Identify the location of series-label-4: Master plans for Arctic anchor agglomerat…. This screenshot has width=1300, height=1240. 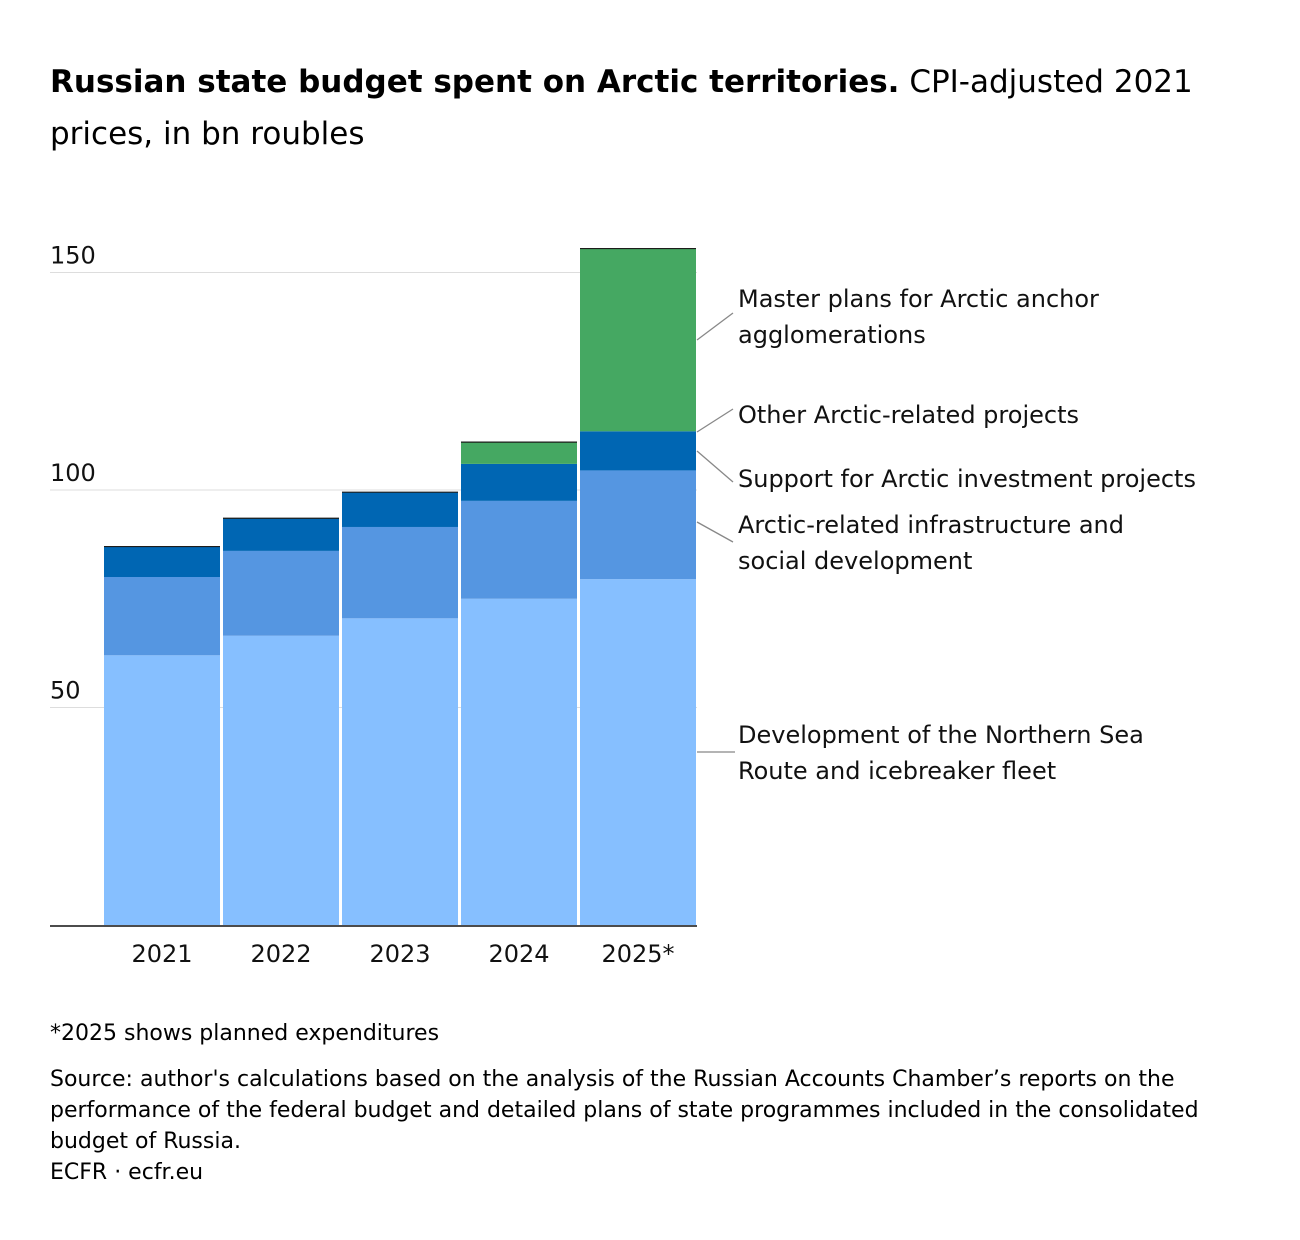
(918, 317).